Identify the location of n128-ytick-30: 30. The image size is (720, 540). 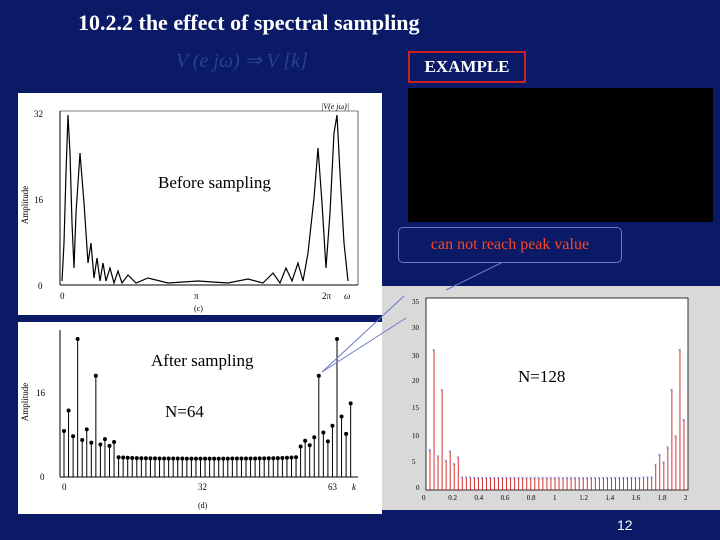
(416, 356).